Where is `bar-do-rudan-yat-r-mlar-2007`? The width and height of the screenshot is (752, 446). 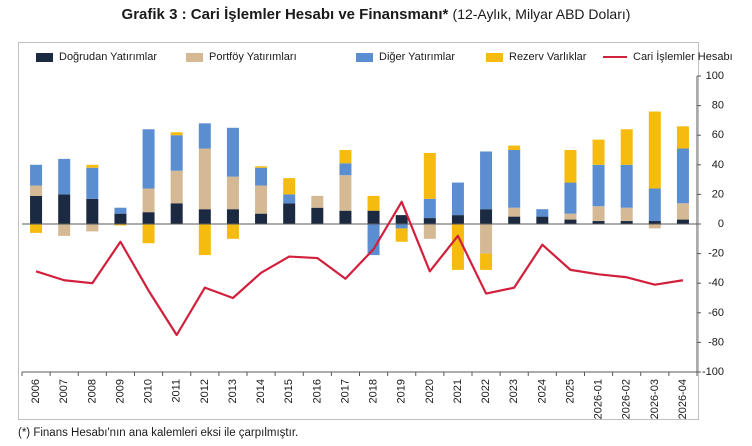
bar-do-rudan-yat-r-mlar-2007 is located at coordinates (64, 209).